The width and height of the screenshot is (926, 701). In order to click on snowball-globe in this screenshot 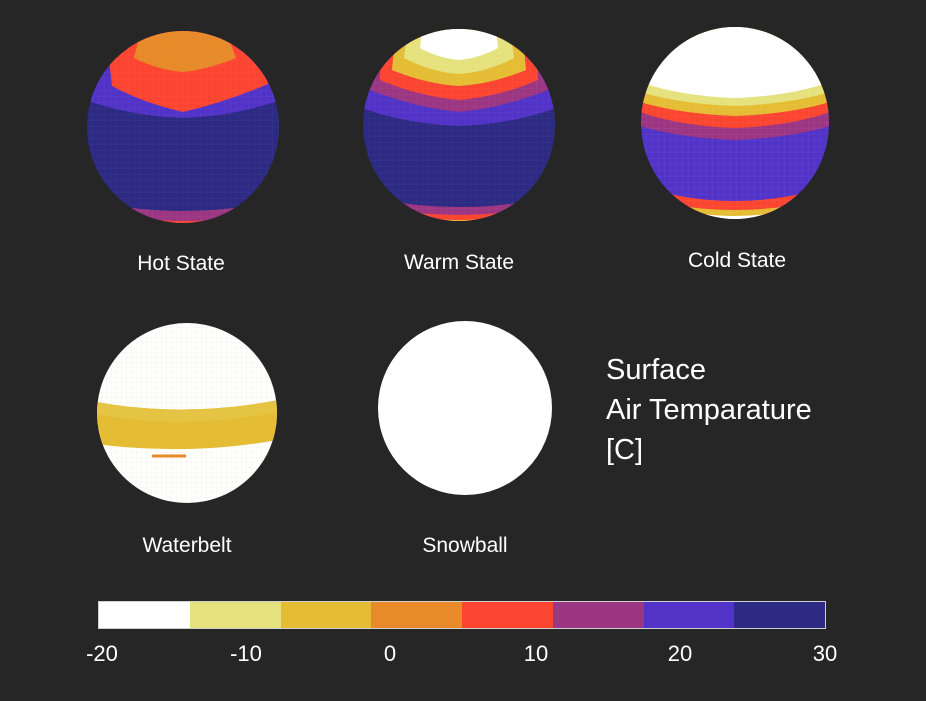, I will do `click(465, 408)`.